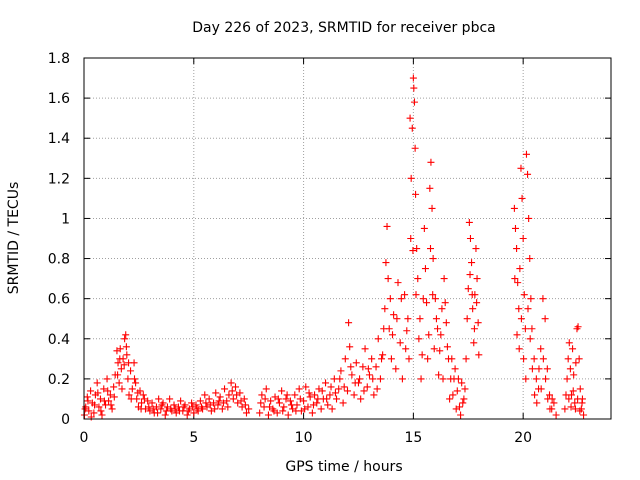  What do you see at coordinates (306, 438) in the screenshot?
I see `x-tick-labels: 0 5 10 15 20` at bounding box center [306, 438].